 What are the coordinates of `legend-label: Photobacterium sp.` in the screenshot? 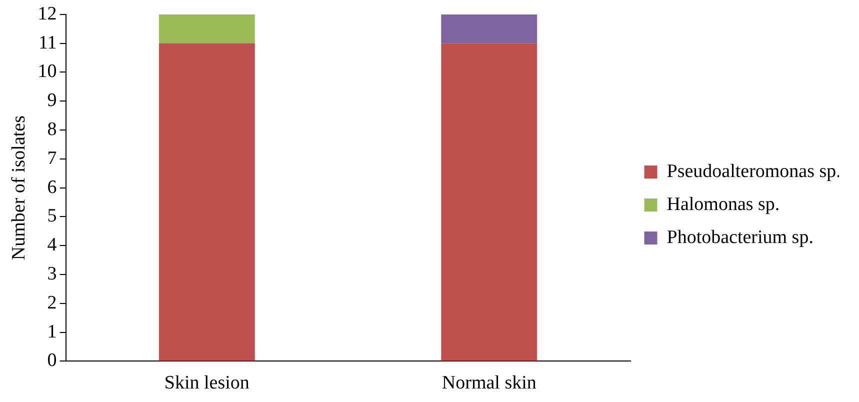 It's located at (740, 237).